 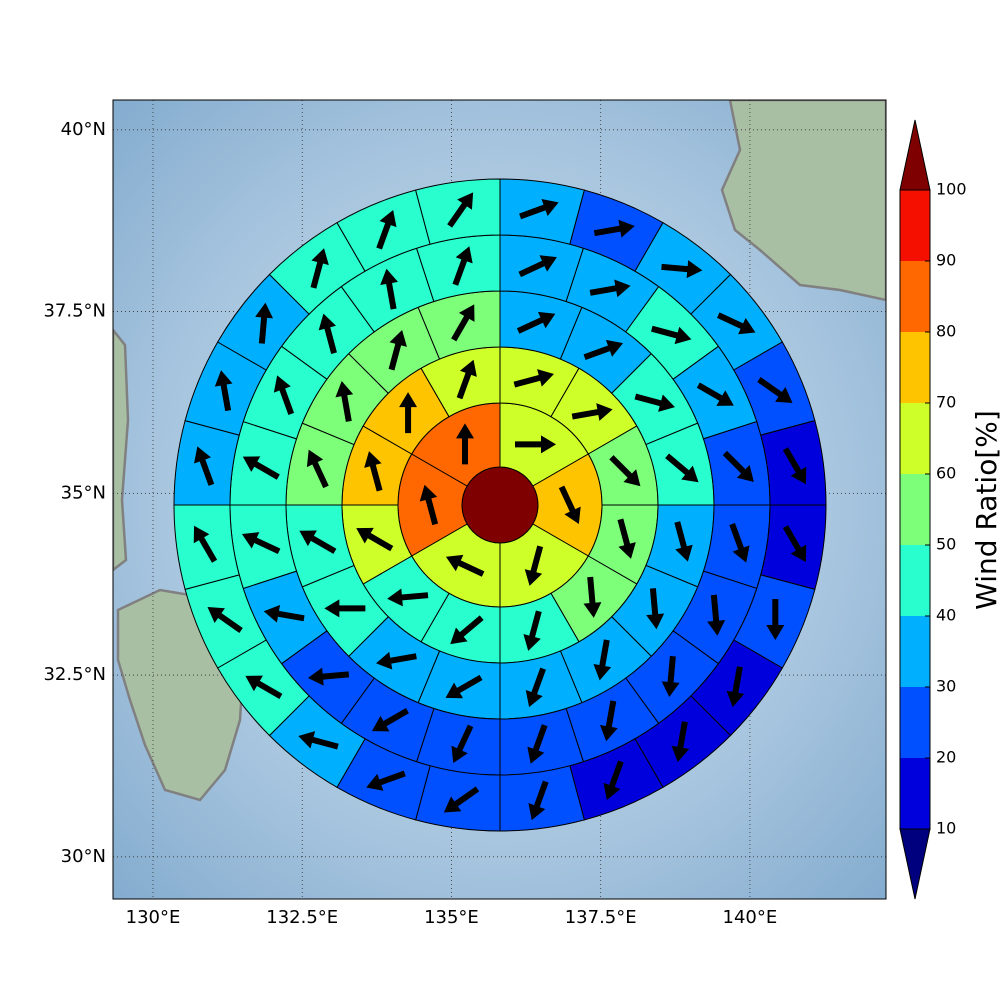 I want to click on colorbar-extend-high, so click(x=915, y=155).